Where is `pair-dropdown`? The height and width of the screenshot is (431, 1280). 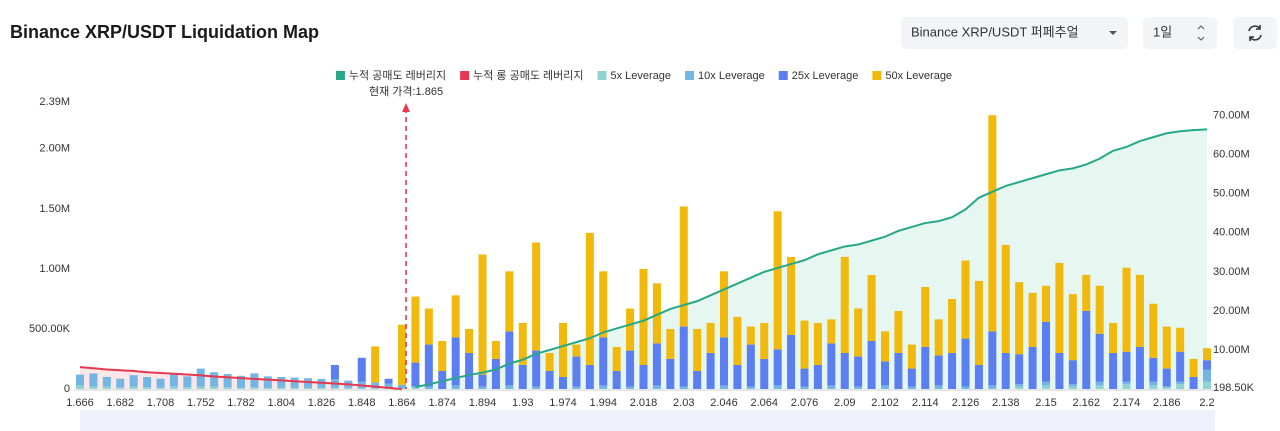
pair-dropdown is located at coordinates (1014, 33).